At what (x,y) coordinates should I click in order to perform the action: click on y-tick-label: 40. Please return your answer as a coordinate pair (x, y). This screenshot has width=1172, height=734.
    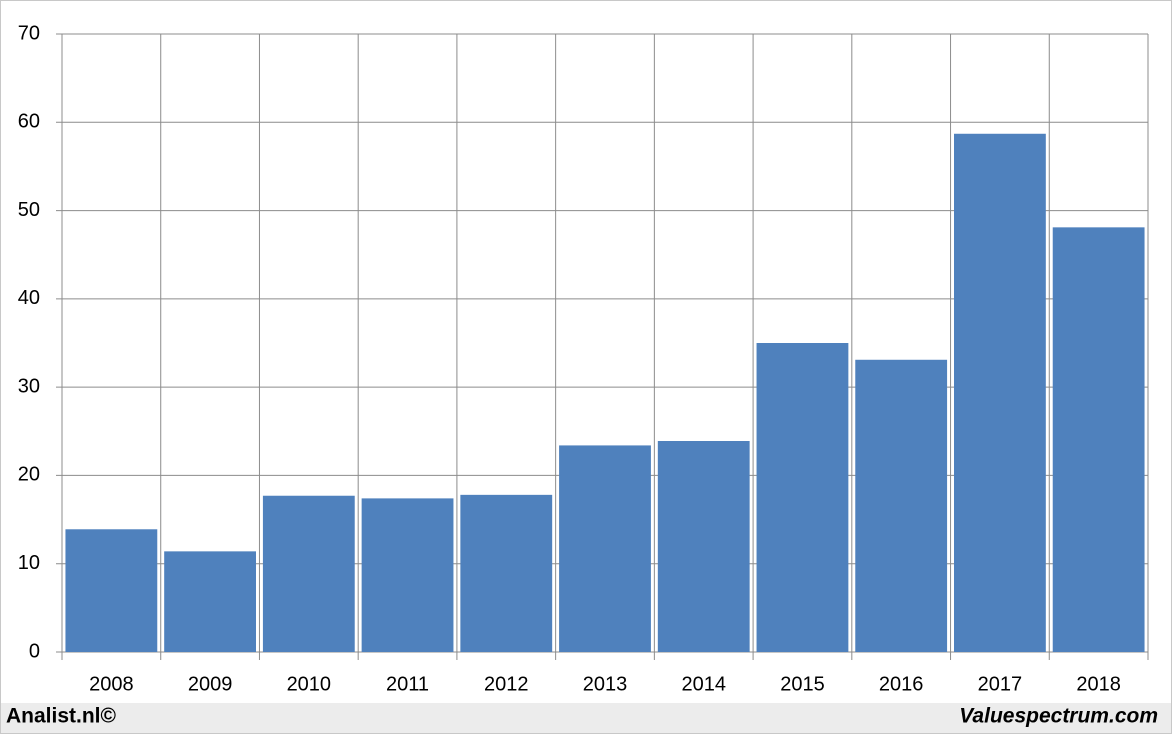
    Looking at the image, I should click on (29, 298).